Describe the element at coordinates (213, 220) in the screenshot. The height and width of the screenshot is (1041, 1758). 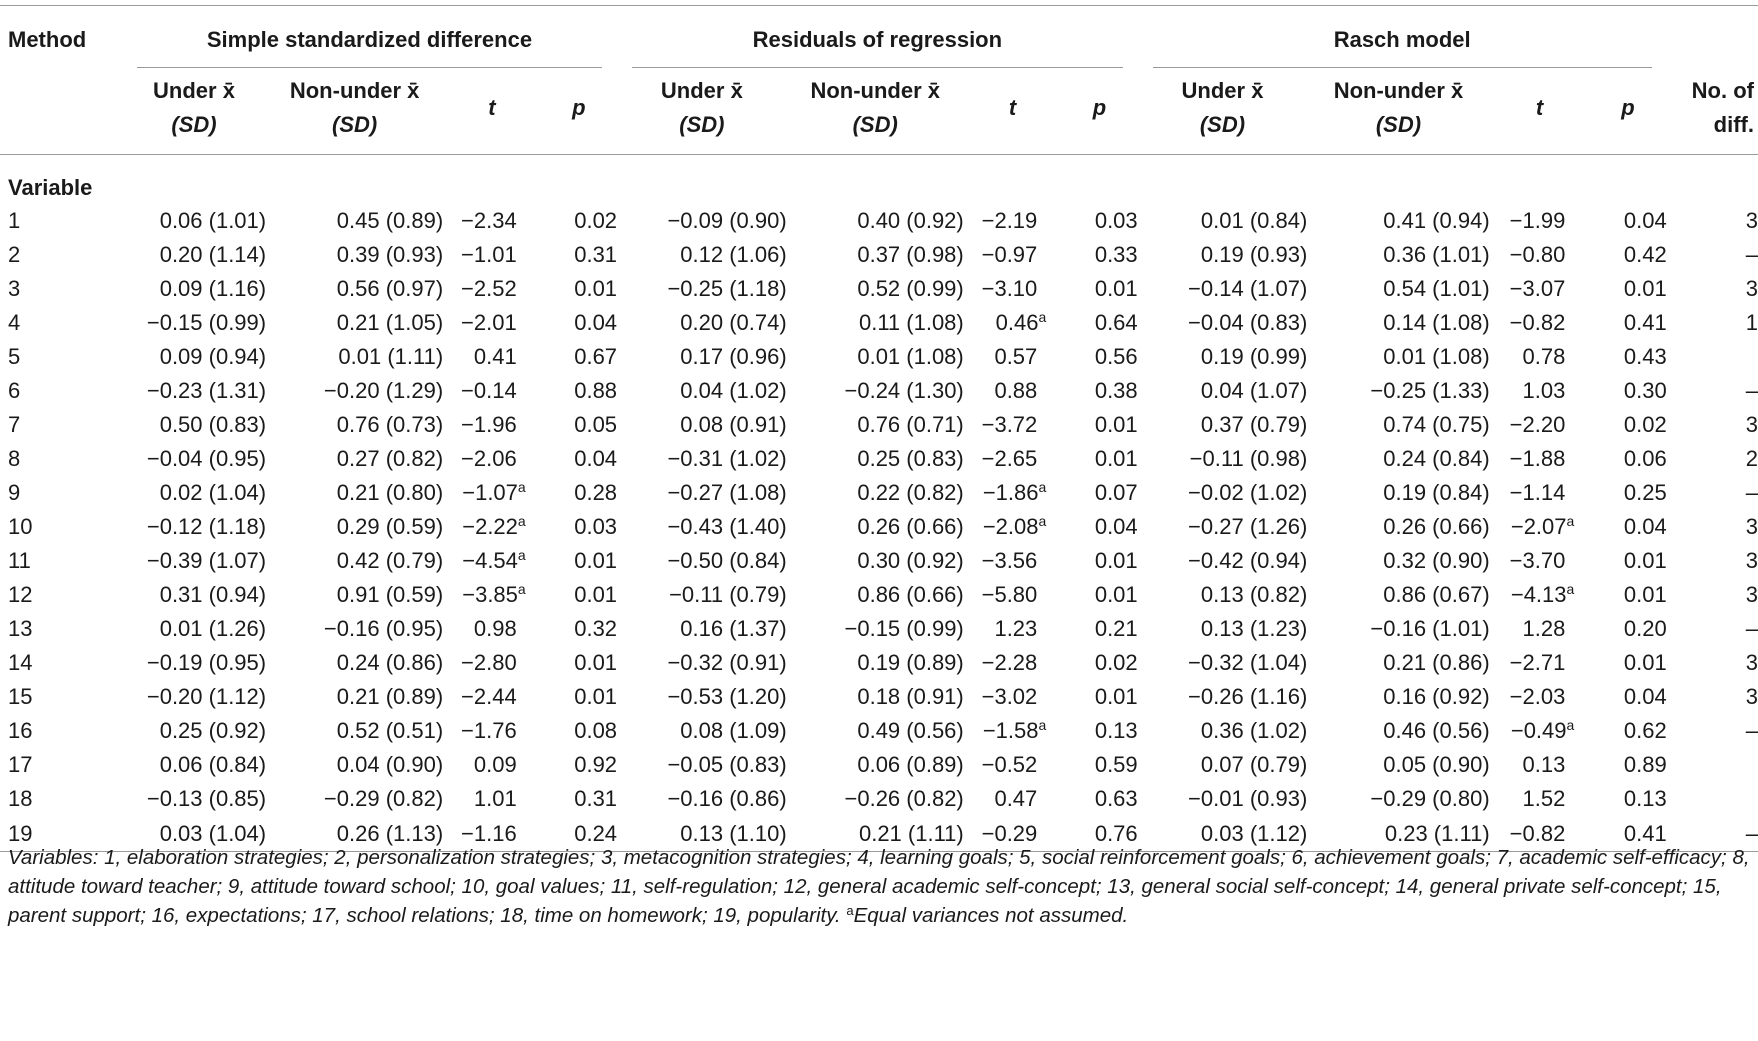
I see `simple-under-cell-value: 0.06 (1.01)` at that location.